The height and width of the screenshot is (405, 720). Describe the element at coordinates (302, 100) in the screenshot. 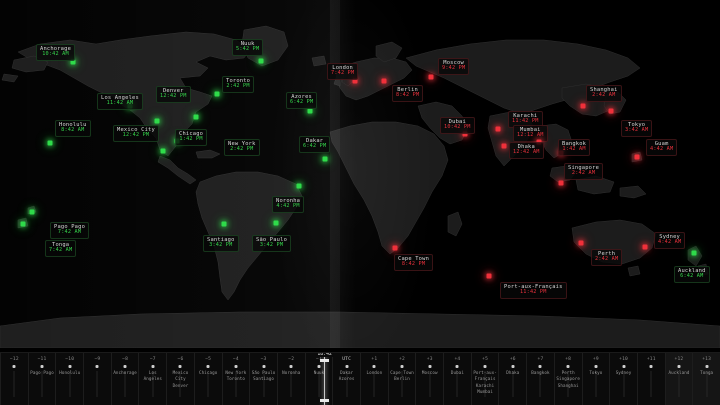

I see `city-label: Azores 6:42 PM` at that location.